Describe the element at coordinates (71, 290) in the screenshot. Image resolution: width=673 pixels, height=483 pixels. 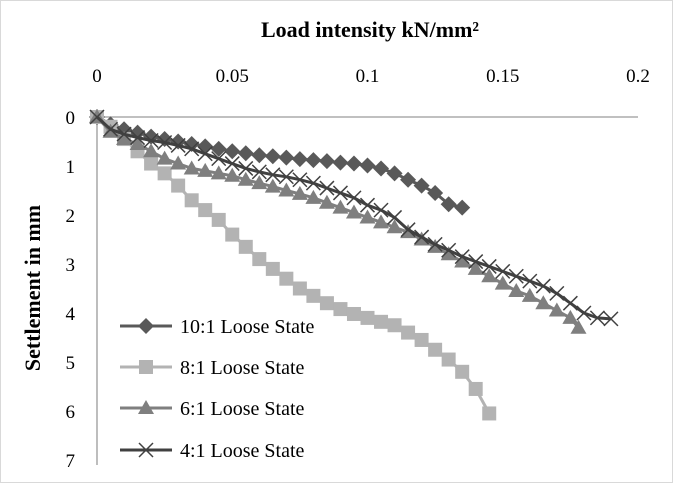
I see `y-tick-labels: 0 1 2 3 4 5 6 7` at that location.